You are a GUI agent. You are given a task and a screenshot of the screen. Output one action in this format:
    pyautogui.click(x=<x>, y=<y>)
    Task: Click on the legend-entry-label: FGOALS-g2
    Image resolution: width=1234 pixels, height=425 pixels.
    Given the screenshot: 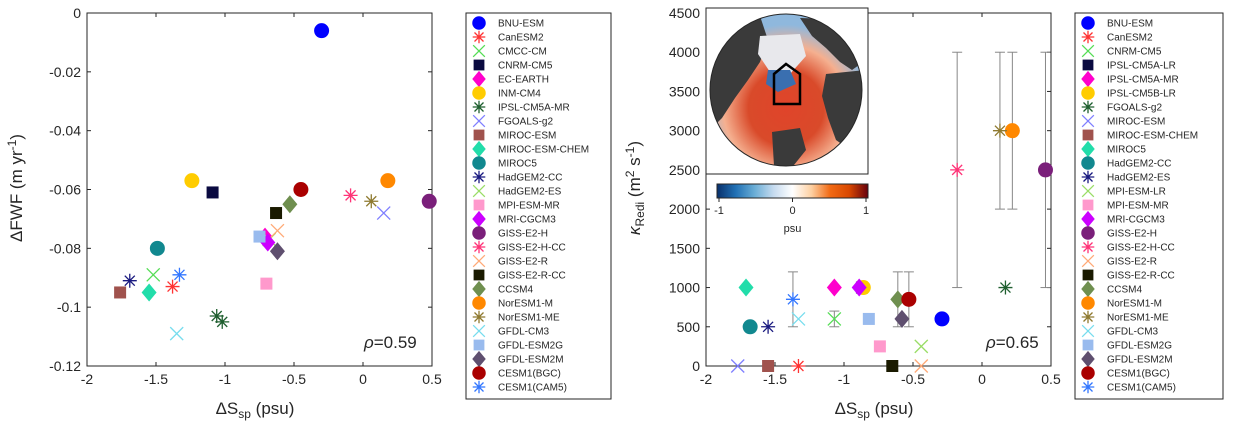 What is the action you would take?
    pyautogui.click(x=1134, y=108)
    